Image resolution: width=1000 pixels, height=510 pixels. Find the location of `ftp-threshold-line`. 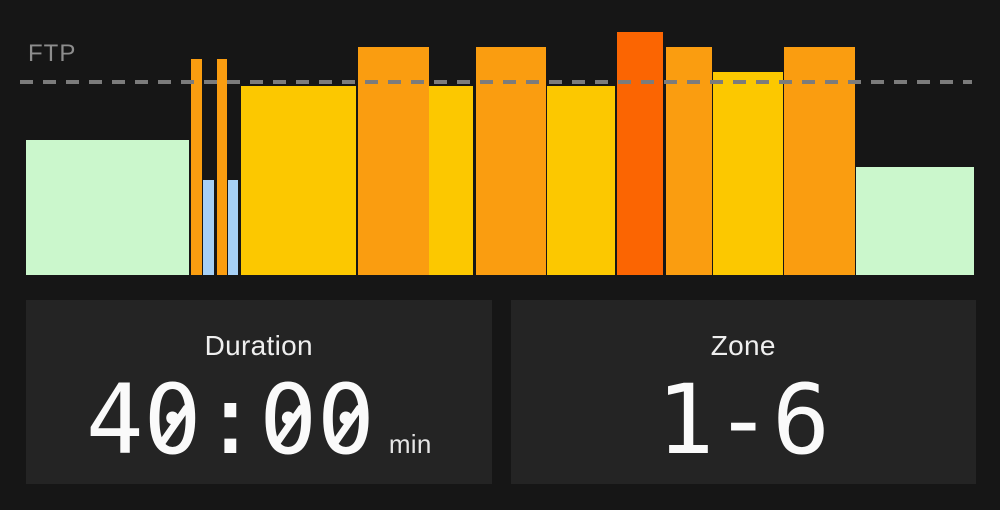

ftp-threshold-line is located at coordinates (496, 82).